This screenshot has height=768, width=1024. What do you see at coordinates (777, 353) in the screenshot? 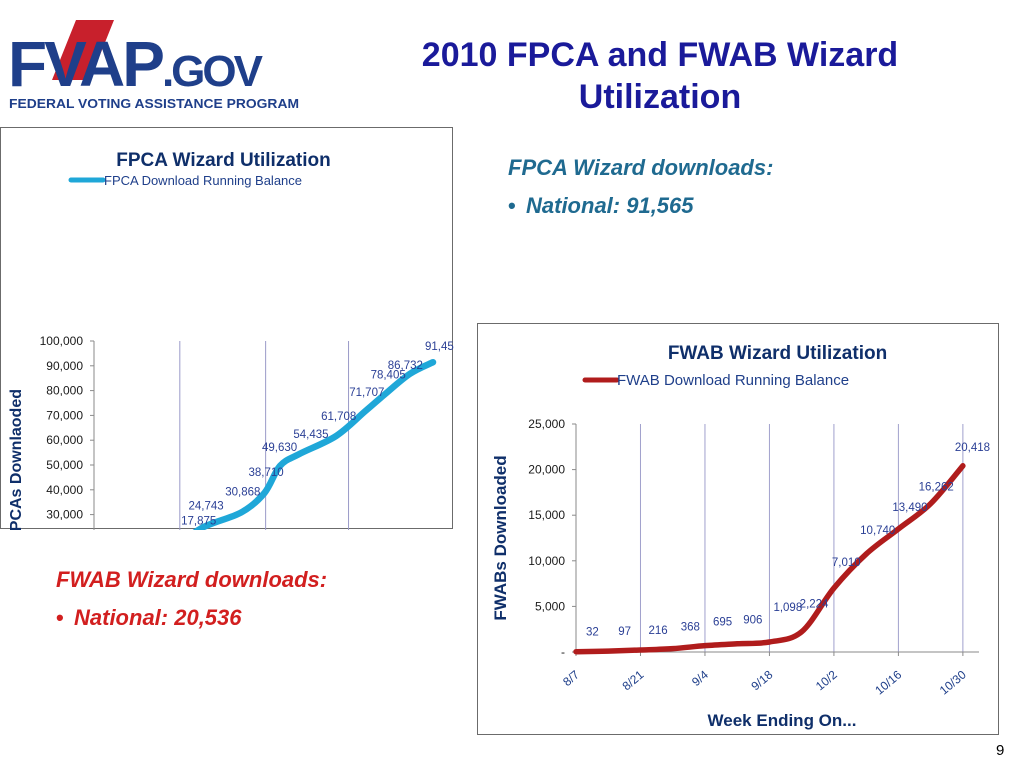
I see `fwab-chart-title: FWAB Wizard Utilization` at bounding box center [777, 353].